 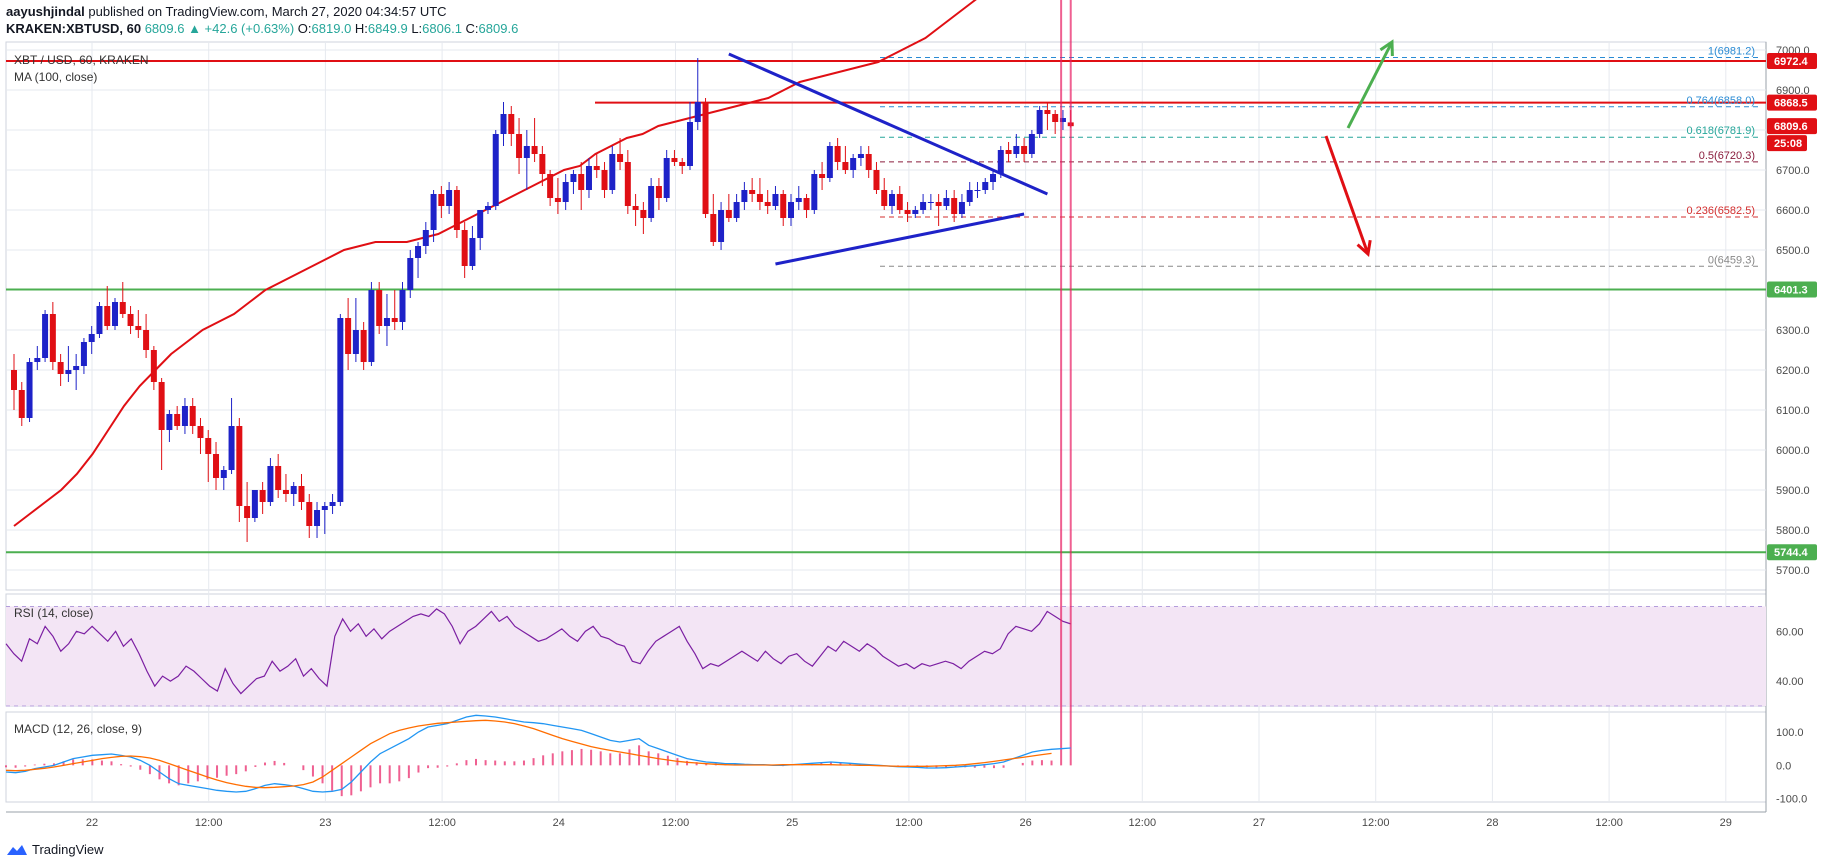 I want to click on time-tick-label: 28, so click(x=1492, y=823).